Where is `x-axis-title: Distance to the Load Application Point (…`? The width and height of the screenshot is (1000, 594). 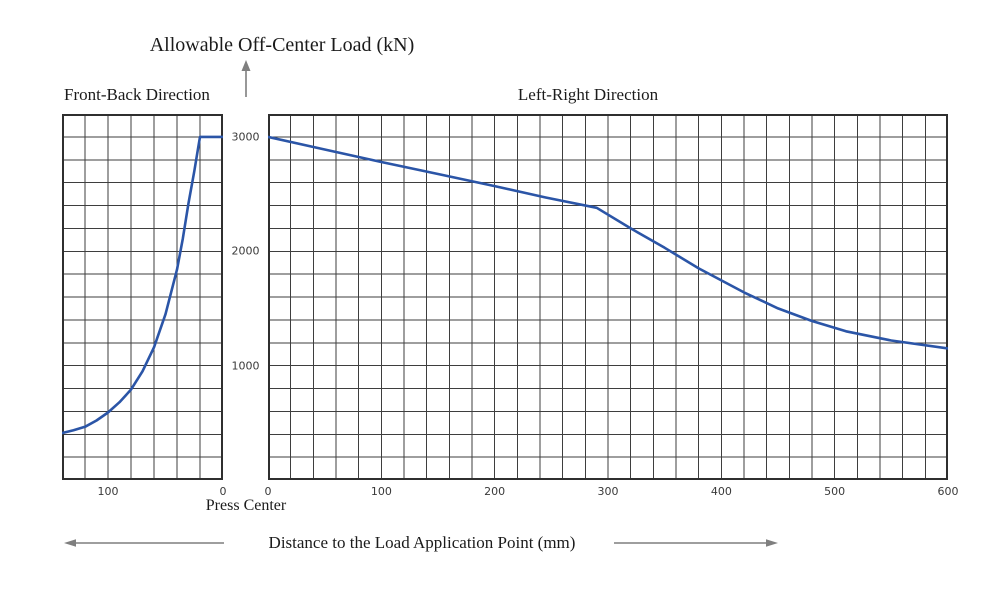
x-axis-title: Distance to the Load Application Point (… is located at coordinates (422, 542).